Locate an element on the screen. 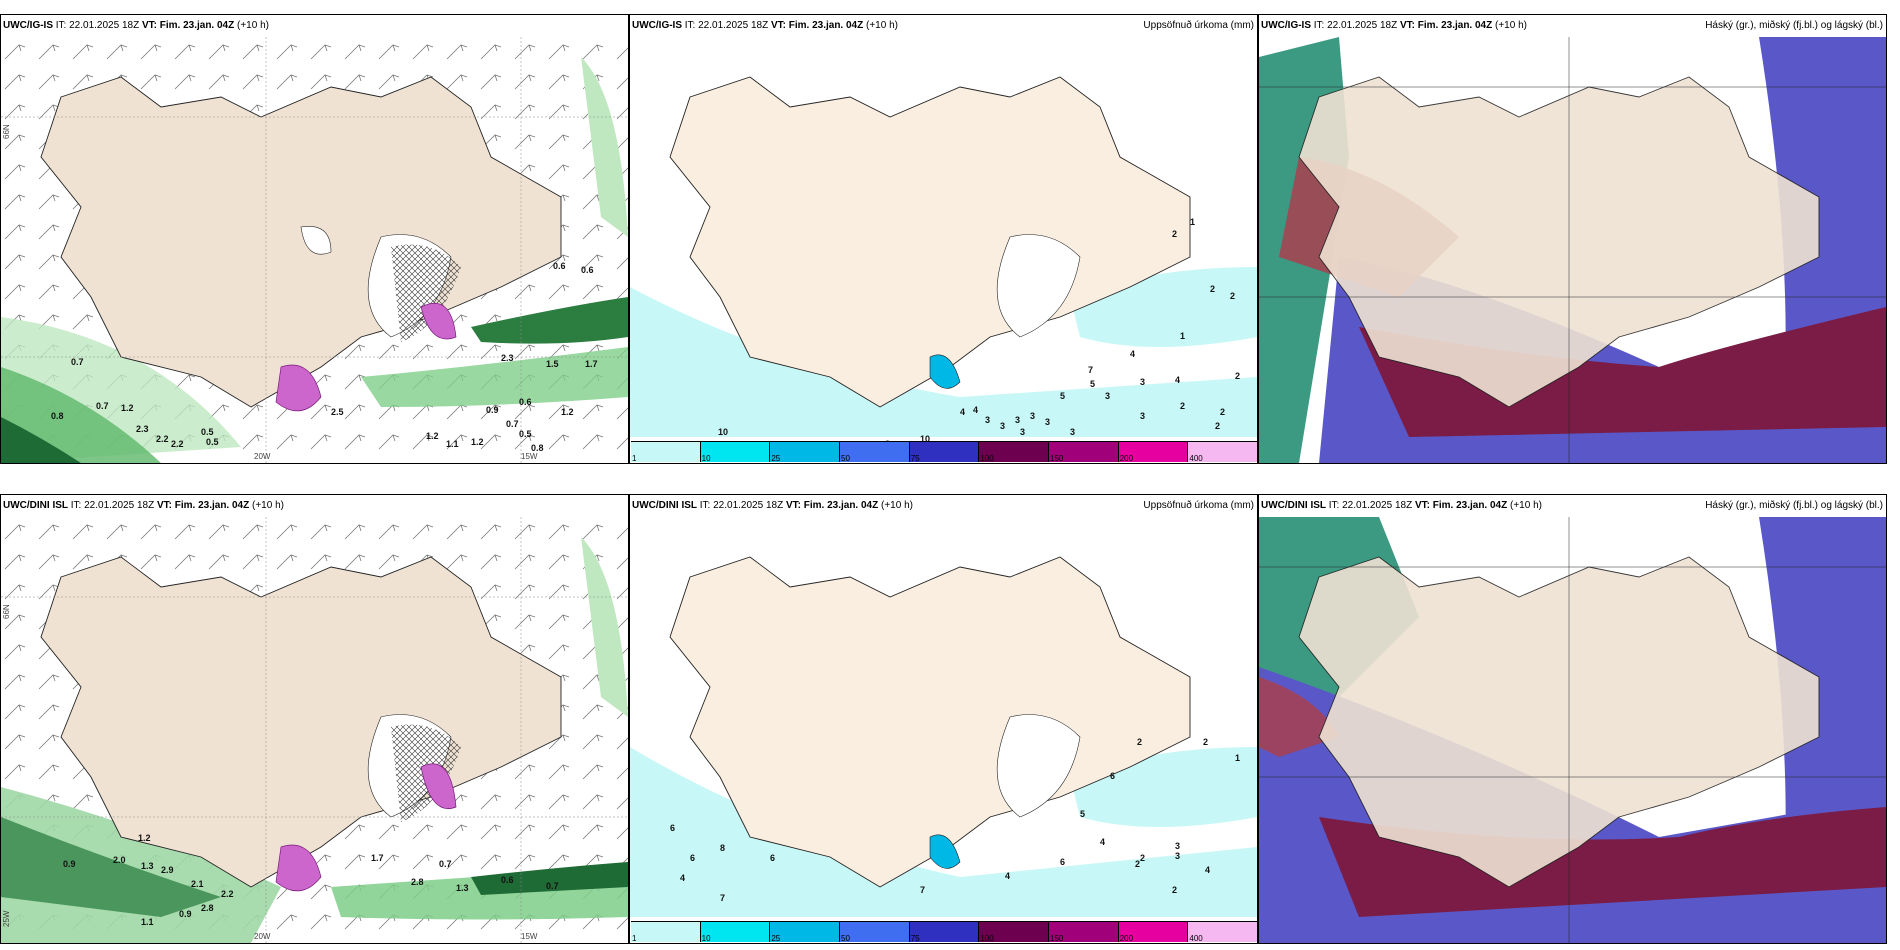 The image size is (1900, 950). svg-text: 2.1 is located at coordinates (197, 884).